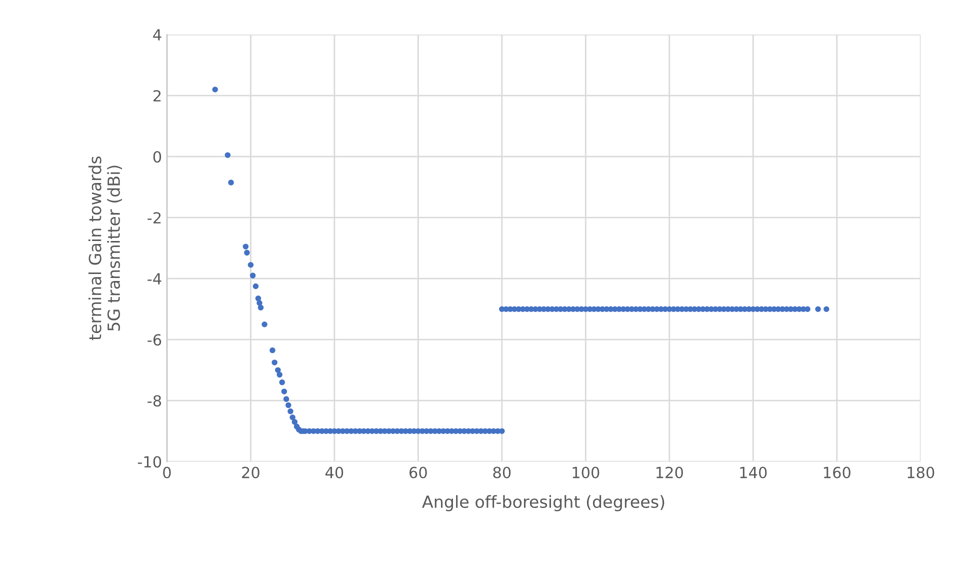 This screenshot has width=954, height=577. What do you see at coordinates (502, 472) in the screenshot?
I see `x-tick-label: 80` at bounding box center [502, 472].